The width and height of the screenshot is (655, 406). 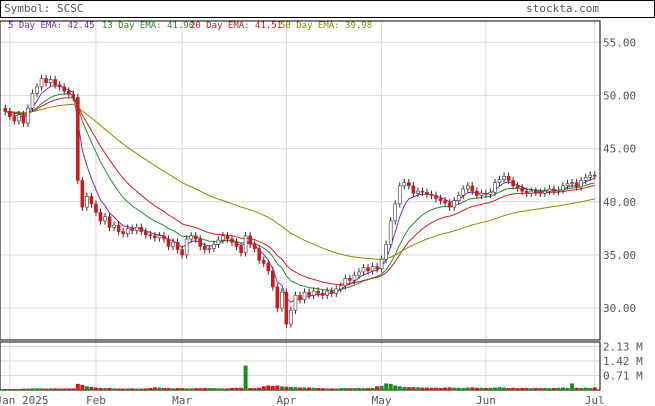 What do you see at coordinates (623, 346) in the screenshot?
I see `volume-tick-label: 2.13 M` at bounding box center [623, 346].